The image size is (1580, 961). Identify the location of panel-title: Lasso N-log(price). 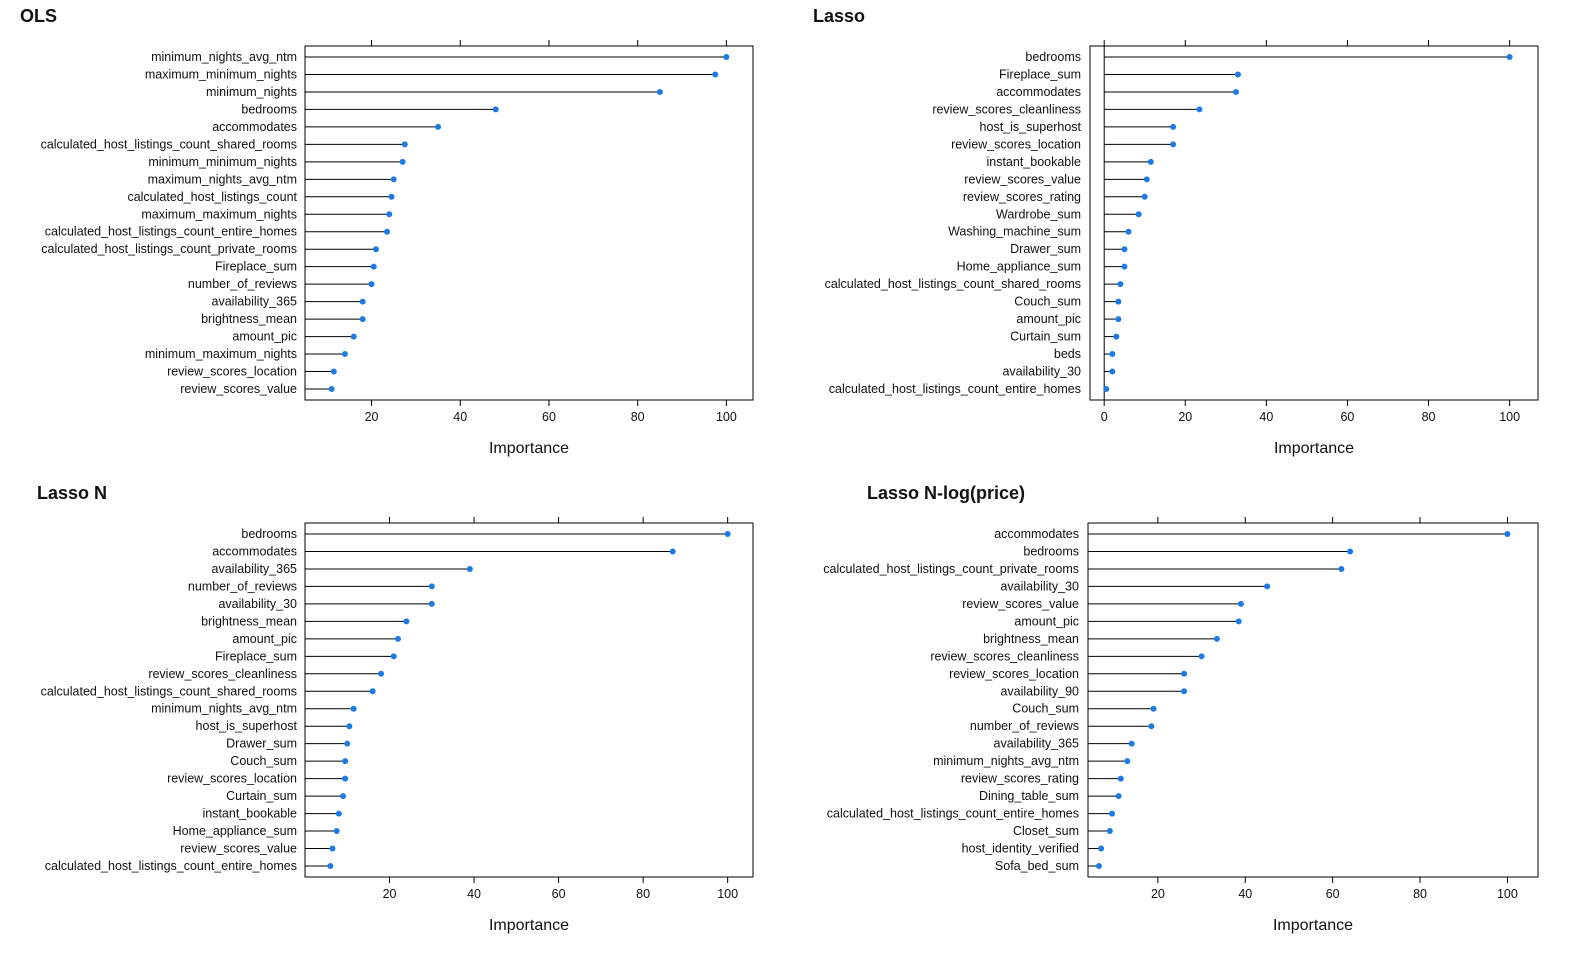
(946, 493).